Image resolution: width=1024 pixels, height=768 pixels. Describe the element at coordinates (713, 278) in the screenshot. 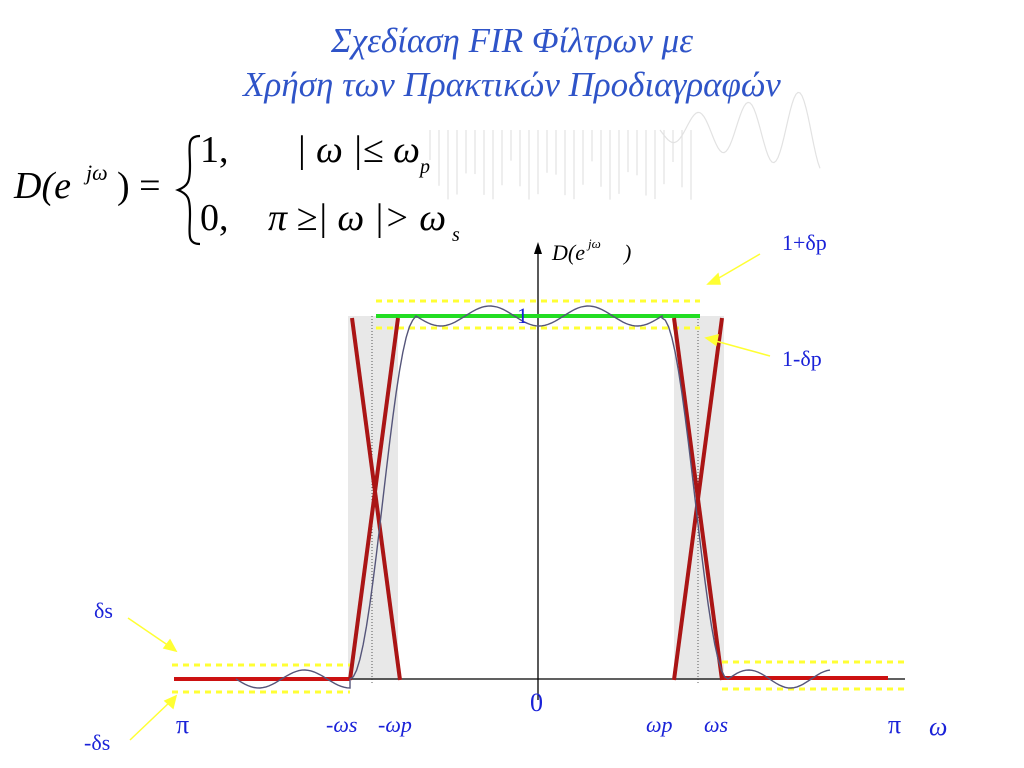

I see `arrow-1-plus-delta-p-icon` at that location.